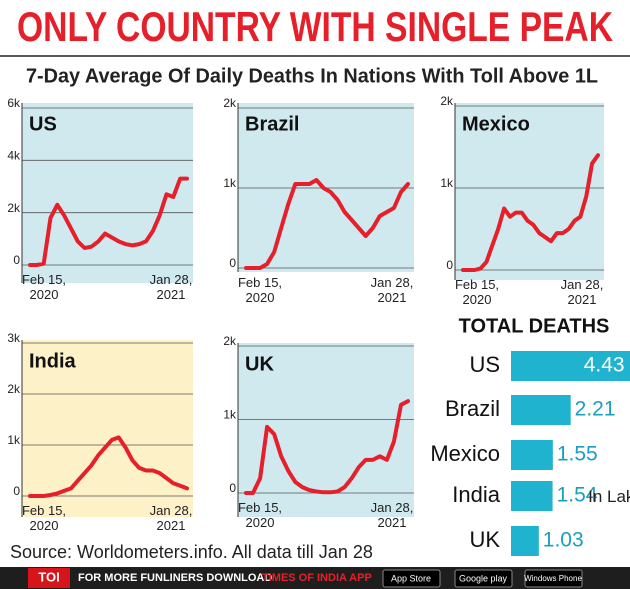  I want to click on value-label: 1.55, so click(577, 454).